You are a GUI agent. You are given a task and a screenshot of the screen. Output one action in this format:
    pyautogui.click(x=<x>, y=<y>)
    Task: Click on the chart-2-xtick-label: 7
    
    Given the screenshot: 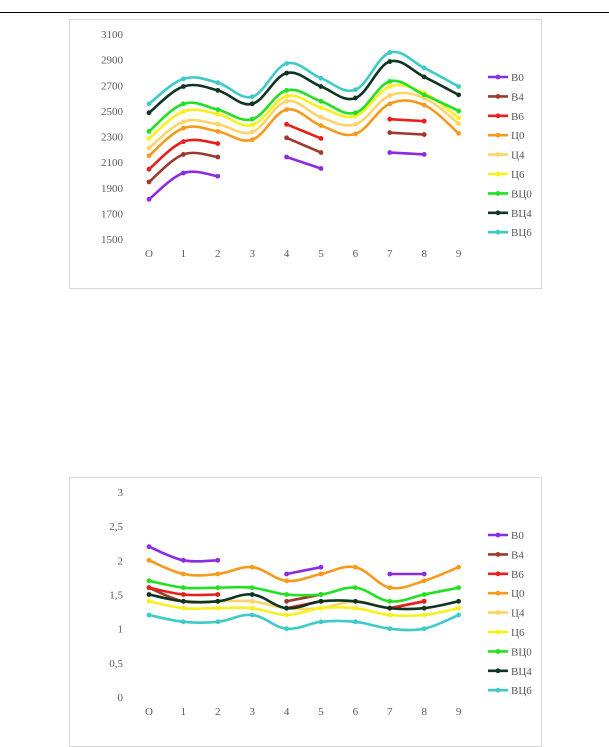 What is the action you would take?
    pyautogui.click(x=390, y=712)
    